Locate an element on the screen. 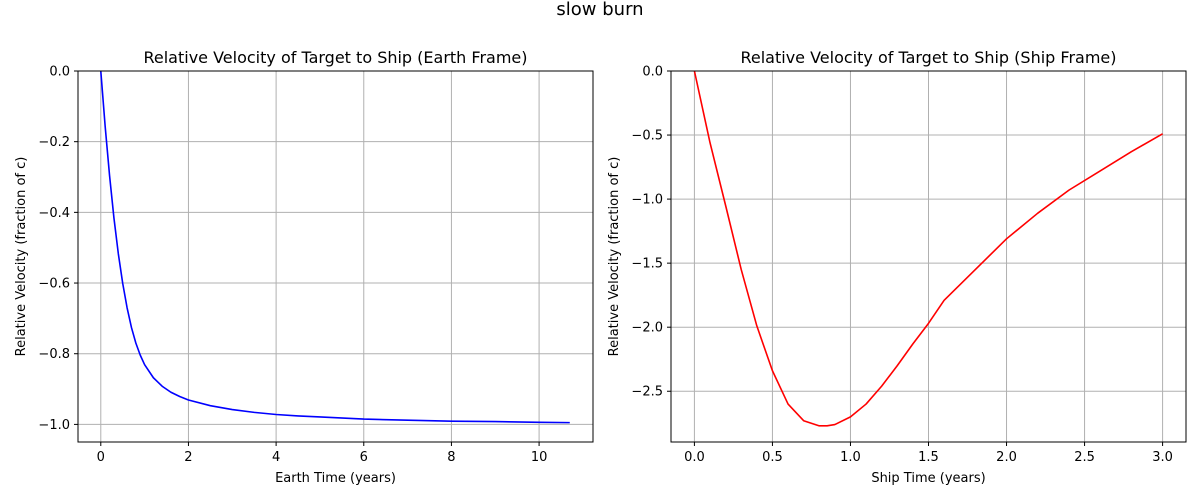  x-tick-label: 2 is located at coordinates (188, 457).